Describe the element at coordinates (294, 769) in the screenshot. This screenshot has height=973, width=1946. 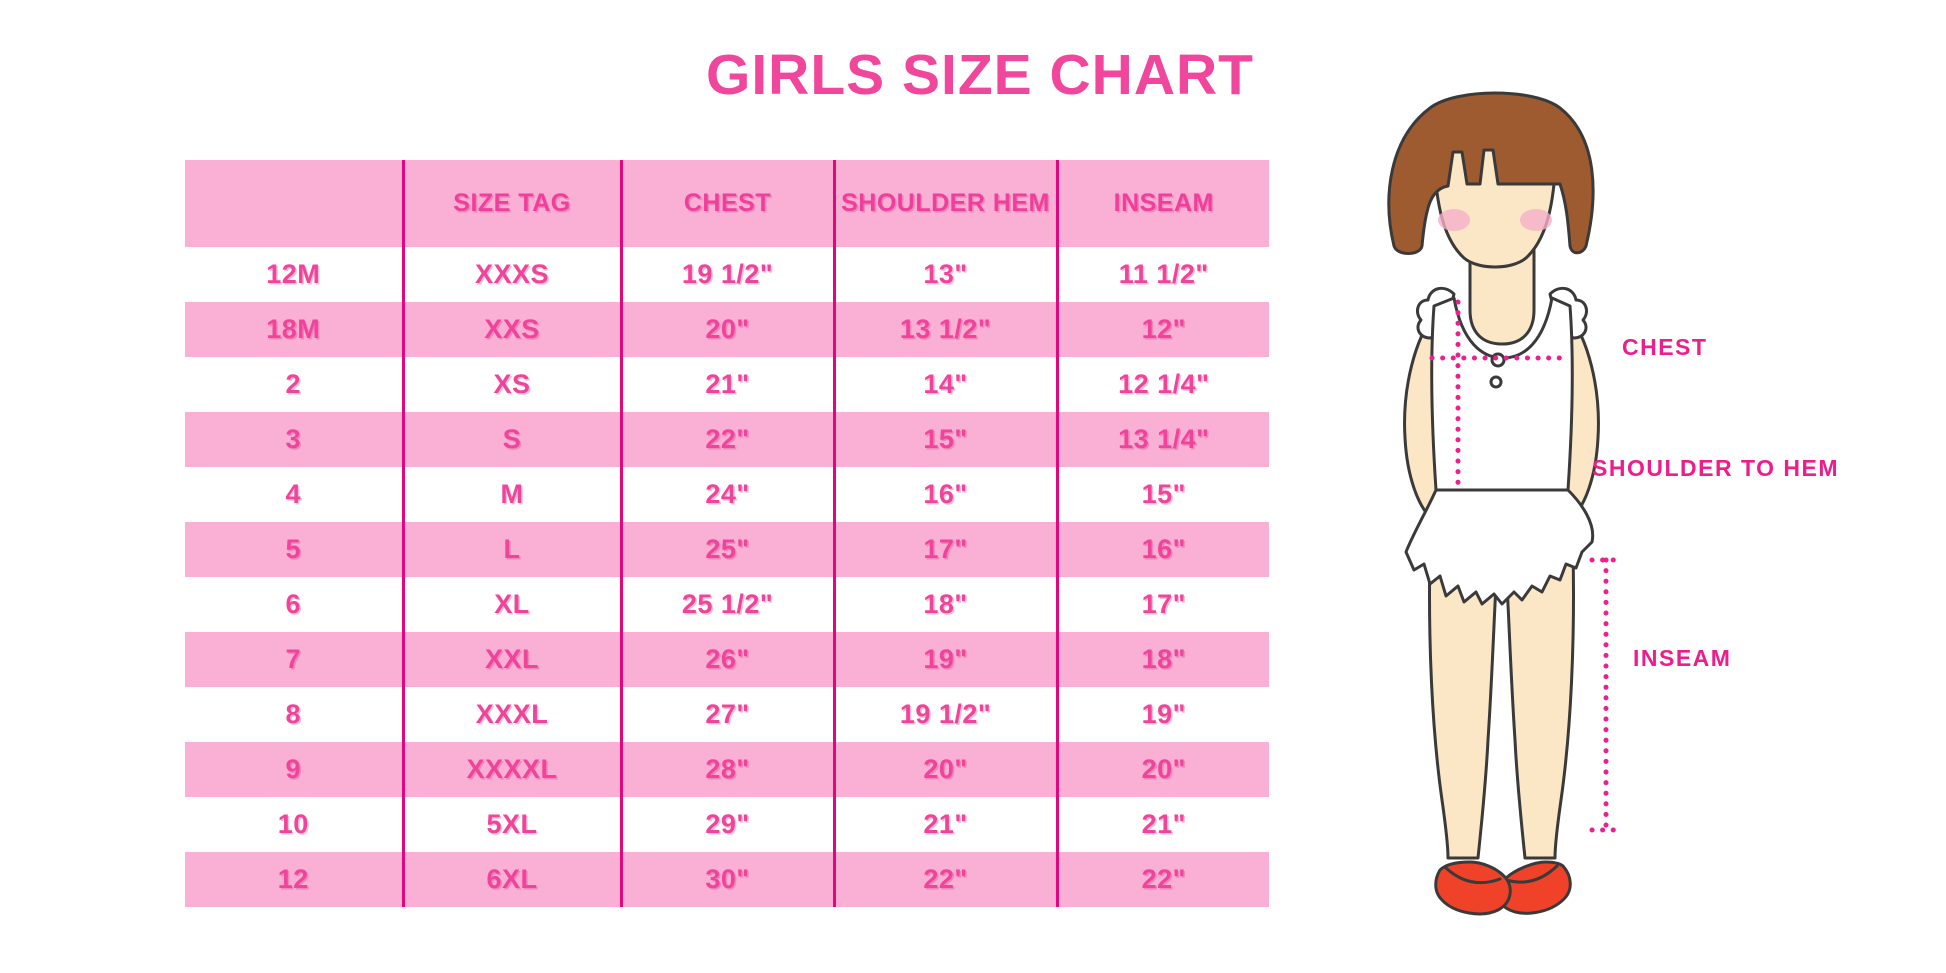
I see `table-cell: 9` at that location.